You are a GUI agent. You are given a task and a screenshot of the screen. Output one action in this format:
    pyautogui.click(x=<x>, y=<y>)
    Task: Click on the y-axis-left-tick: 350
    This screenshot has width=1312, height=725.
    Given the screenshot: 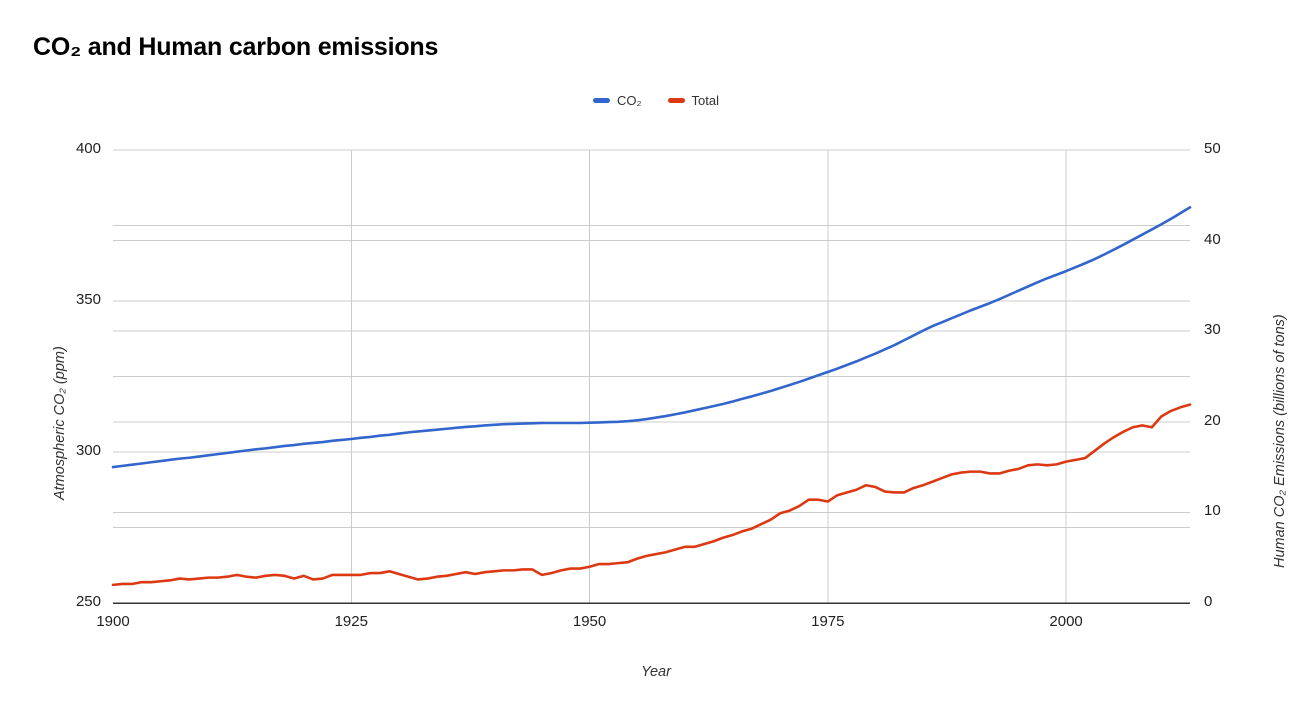 What is the action you would take?
    pyautogui.click(x=88, y=299)
    